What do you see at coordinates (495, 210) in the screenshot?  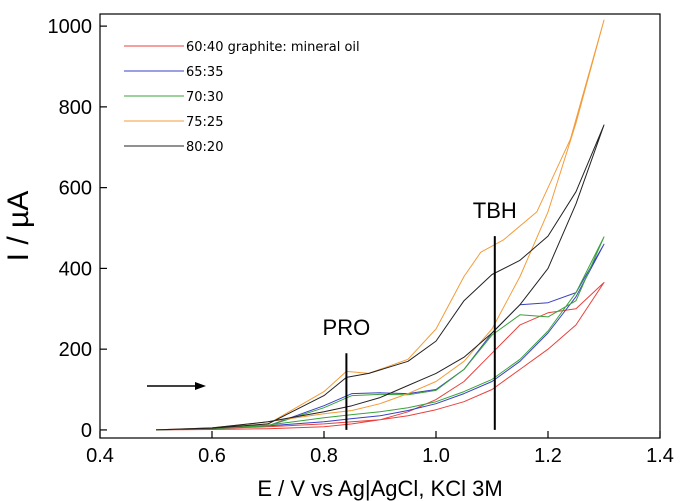 I see `annotation-label-tbh: TBH` at bounding box center [495, 210].